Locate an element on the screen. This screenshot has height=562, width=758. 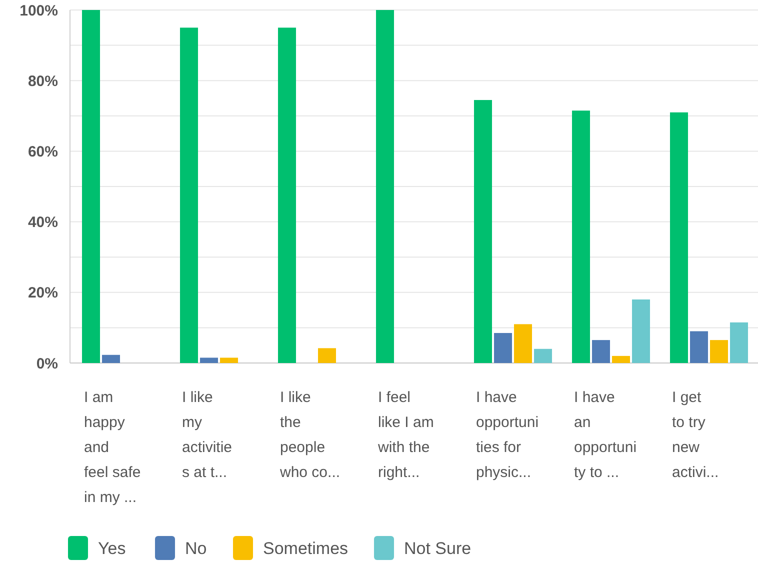
y-tick-label: 60% is located at coordinates (43, 151).